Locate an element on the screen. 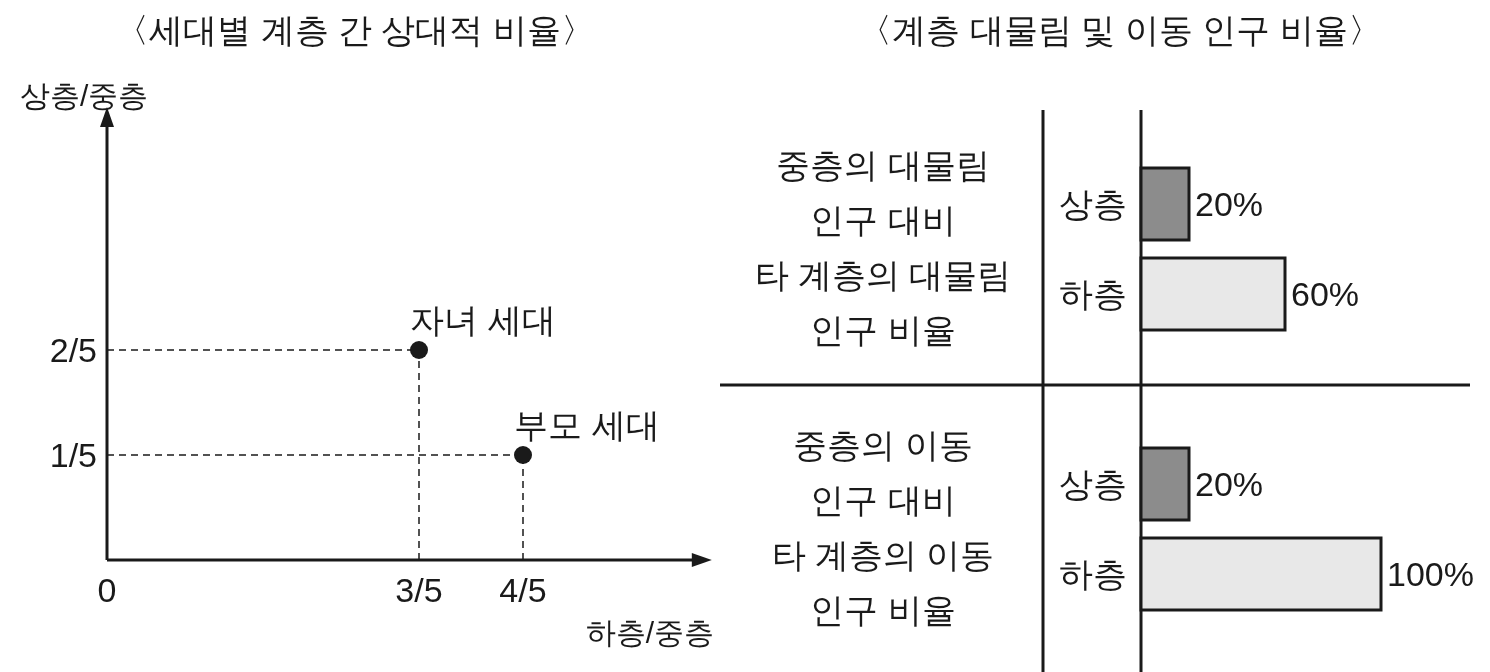 The height and width of the screenshot is (672, 1490). y-axis-title: 중층의 대물림 인구 대비 타 계층의 대물림 인구 비율 is located at coordinates (883, 247).